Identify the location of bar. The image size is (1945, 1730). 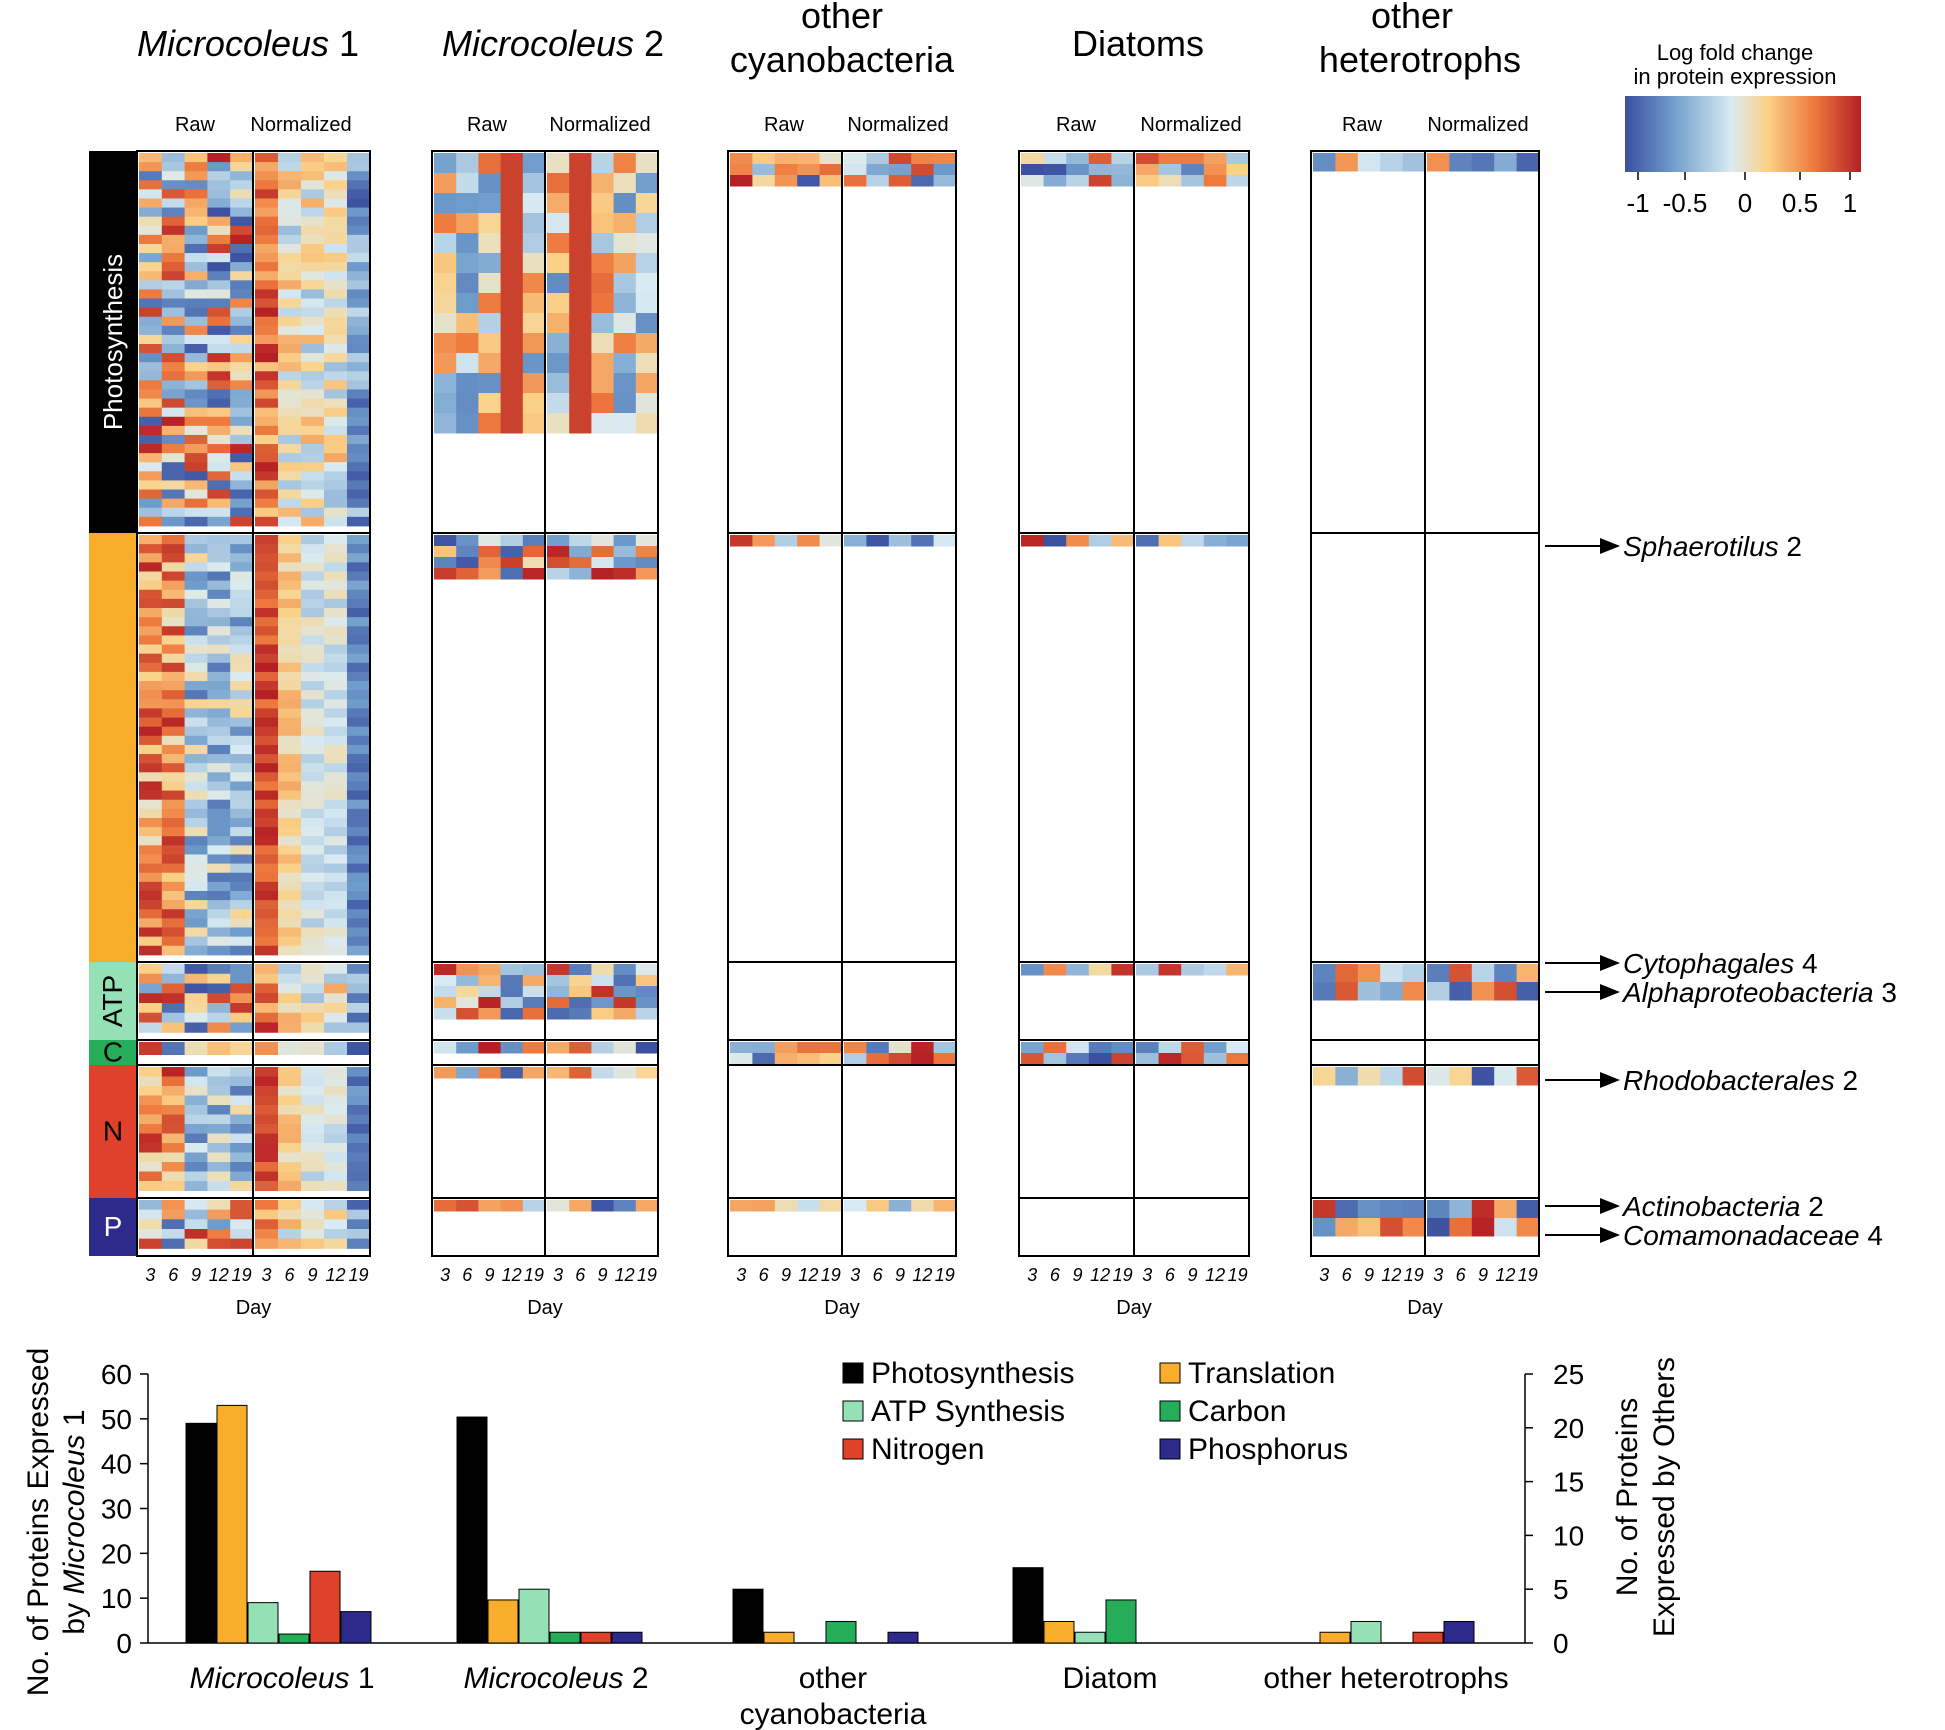
(1335, 1637).